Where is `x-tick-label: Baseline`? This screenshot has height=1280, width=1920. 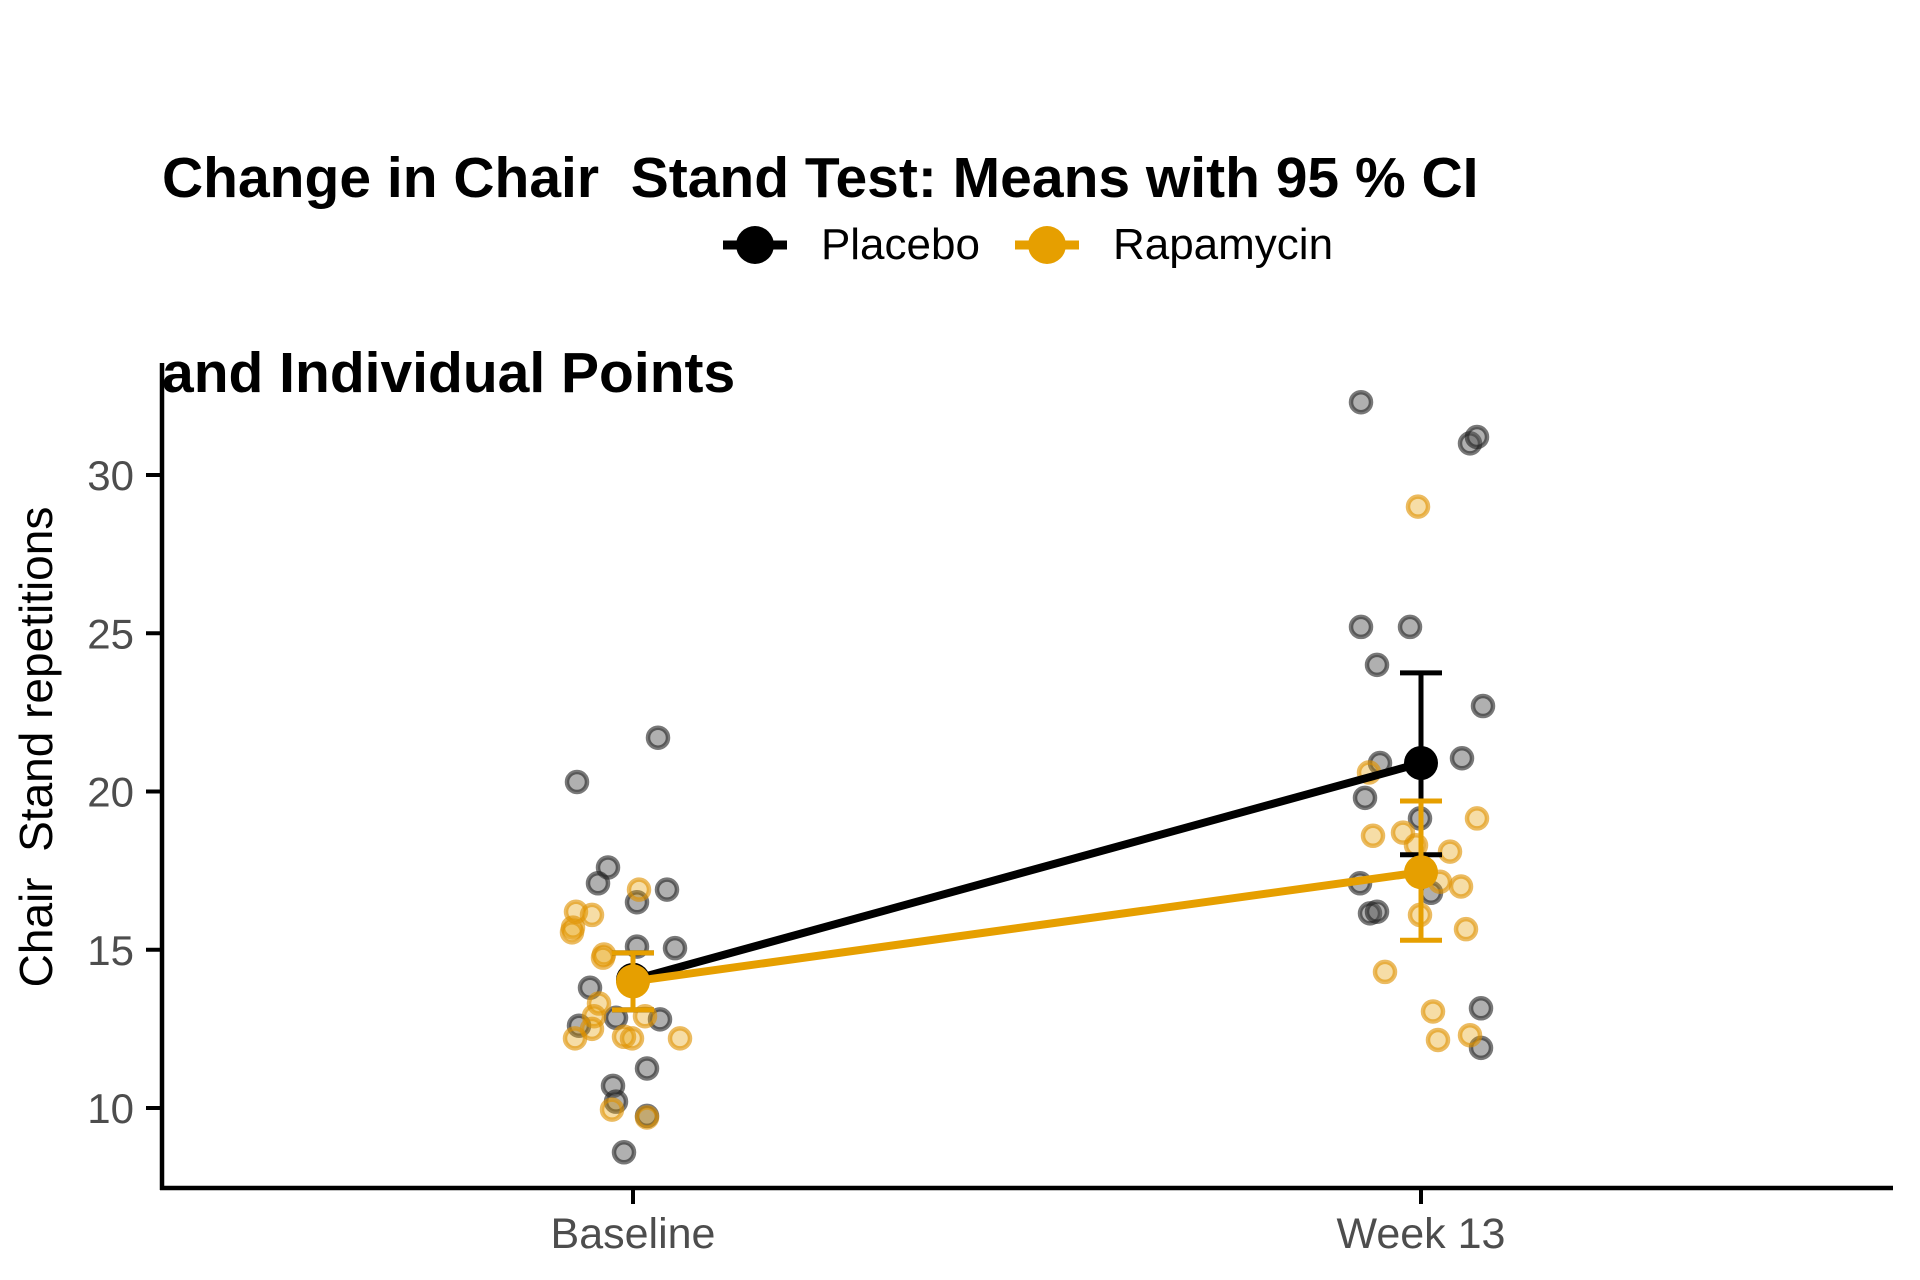
x-tick-label: Baseline is located at coordinates (633, 1234).